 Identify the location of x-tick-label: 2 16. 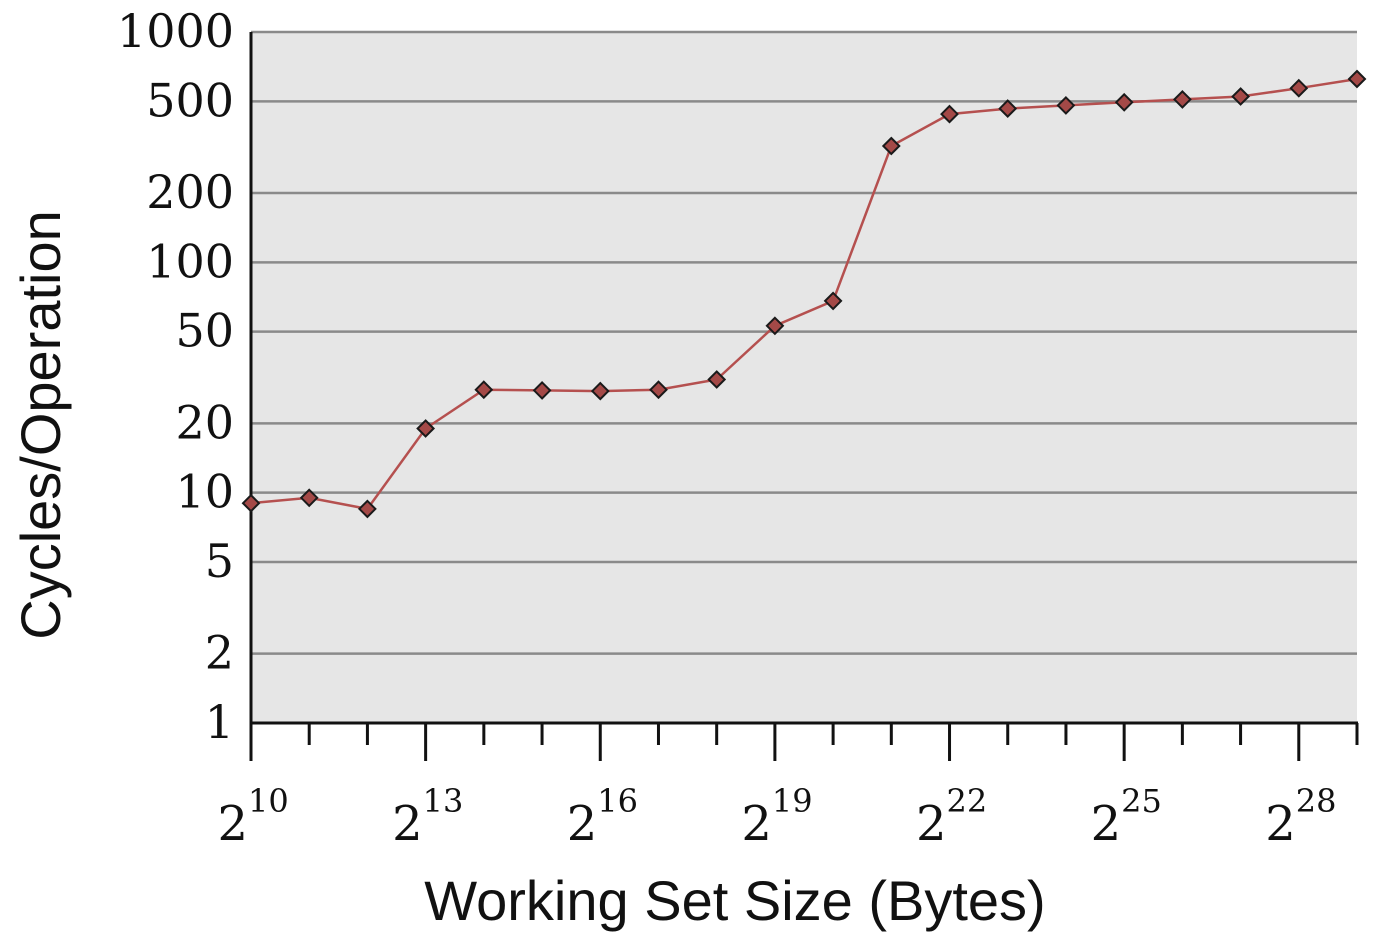
(602, 817).